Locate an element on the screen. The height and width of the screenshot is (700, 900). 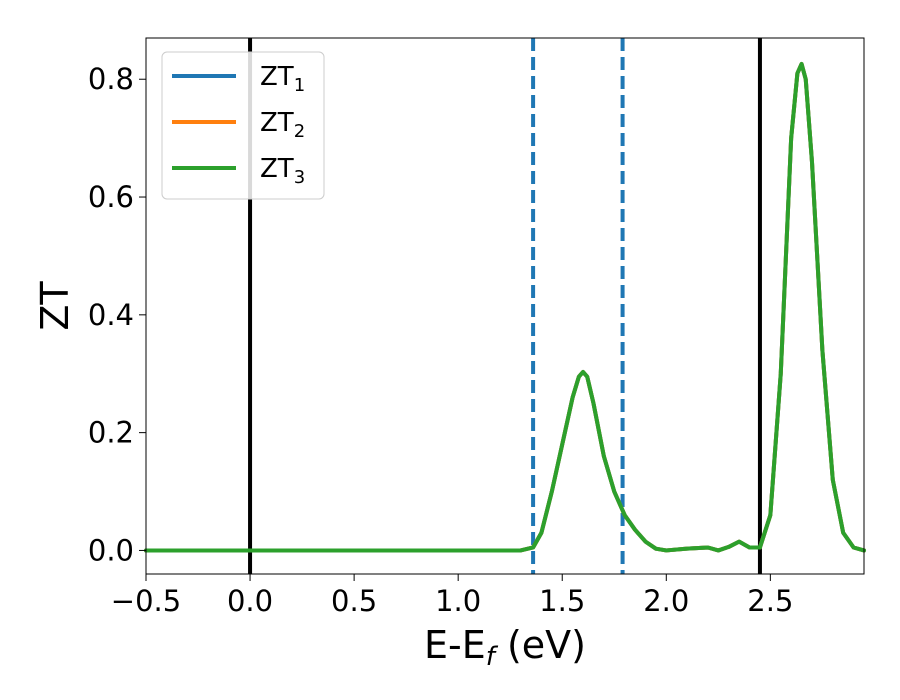
legend-label-3: ZT3 is located at coordinates (282, 171).